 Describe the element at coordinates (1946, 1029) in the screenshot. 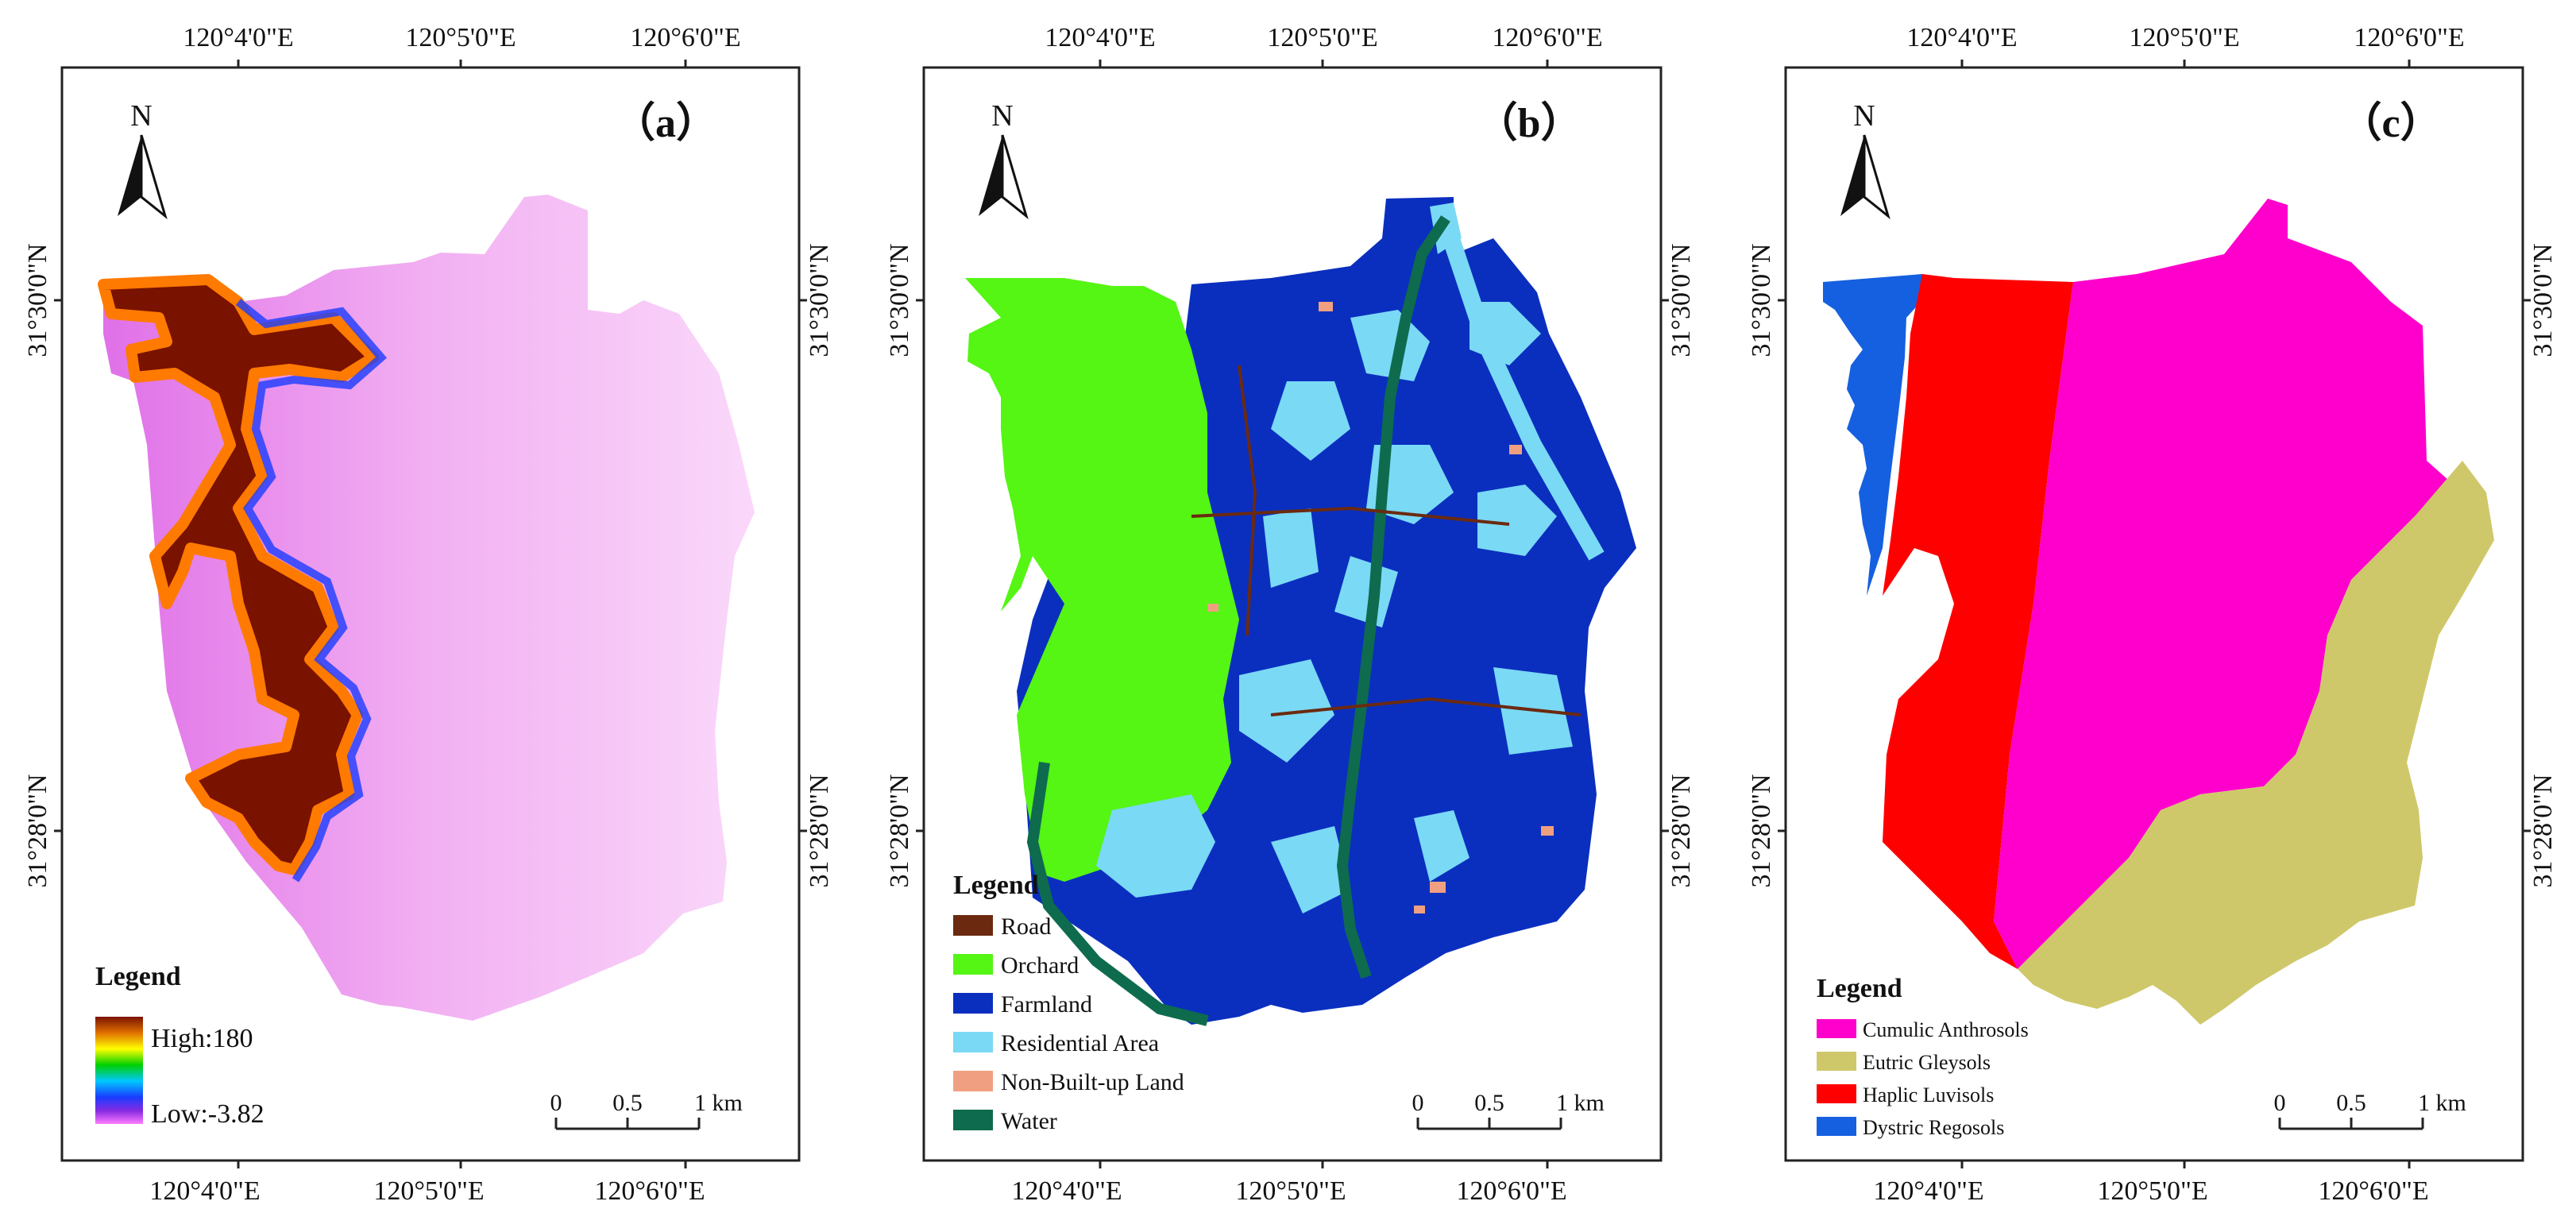

I see `svg-text: Cumulic Anthrosols` at that location.